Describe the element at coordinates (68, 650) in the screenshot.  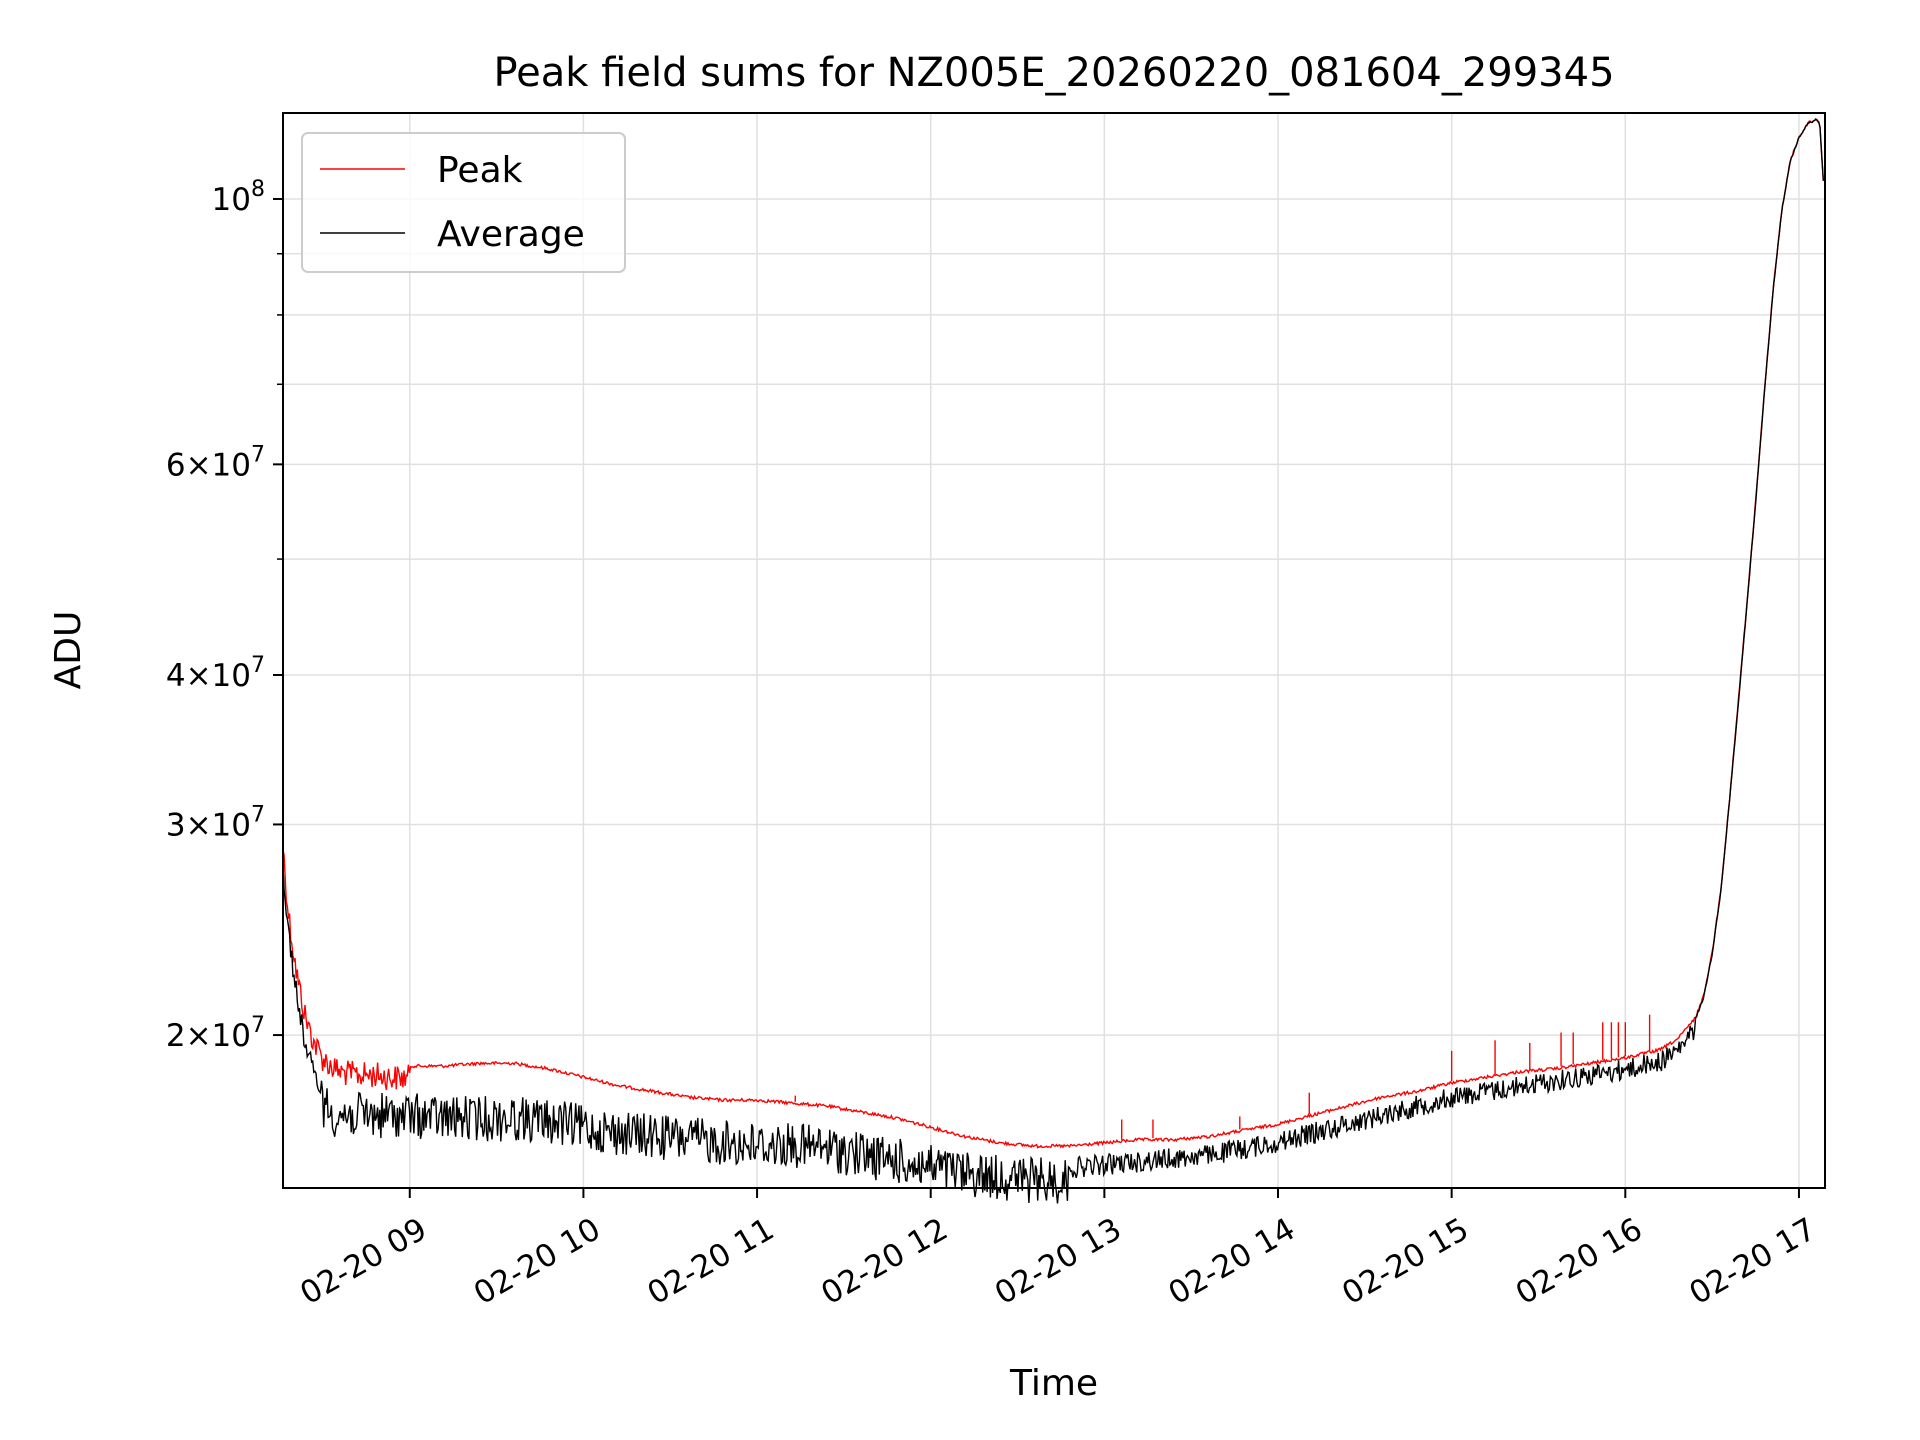
I see `y-axis-label: ADU` at that location.